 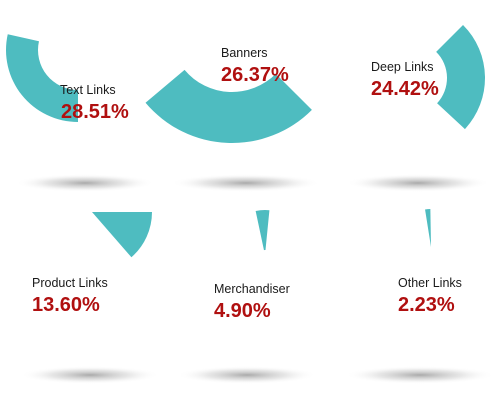 I want to click on shadow-other-links, so click(x=420, y=375).